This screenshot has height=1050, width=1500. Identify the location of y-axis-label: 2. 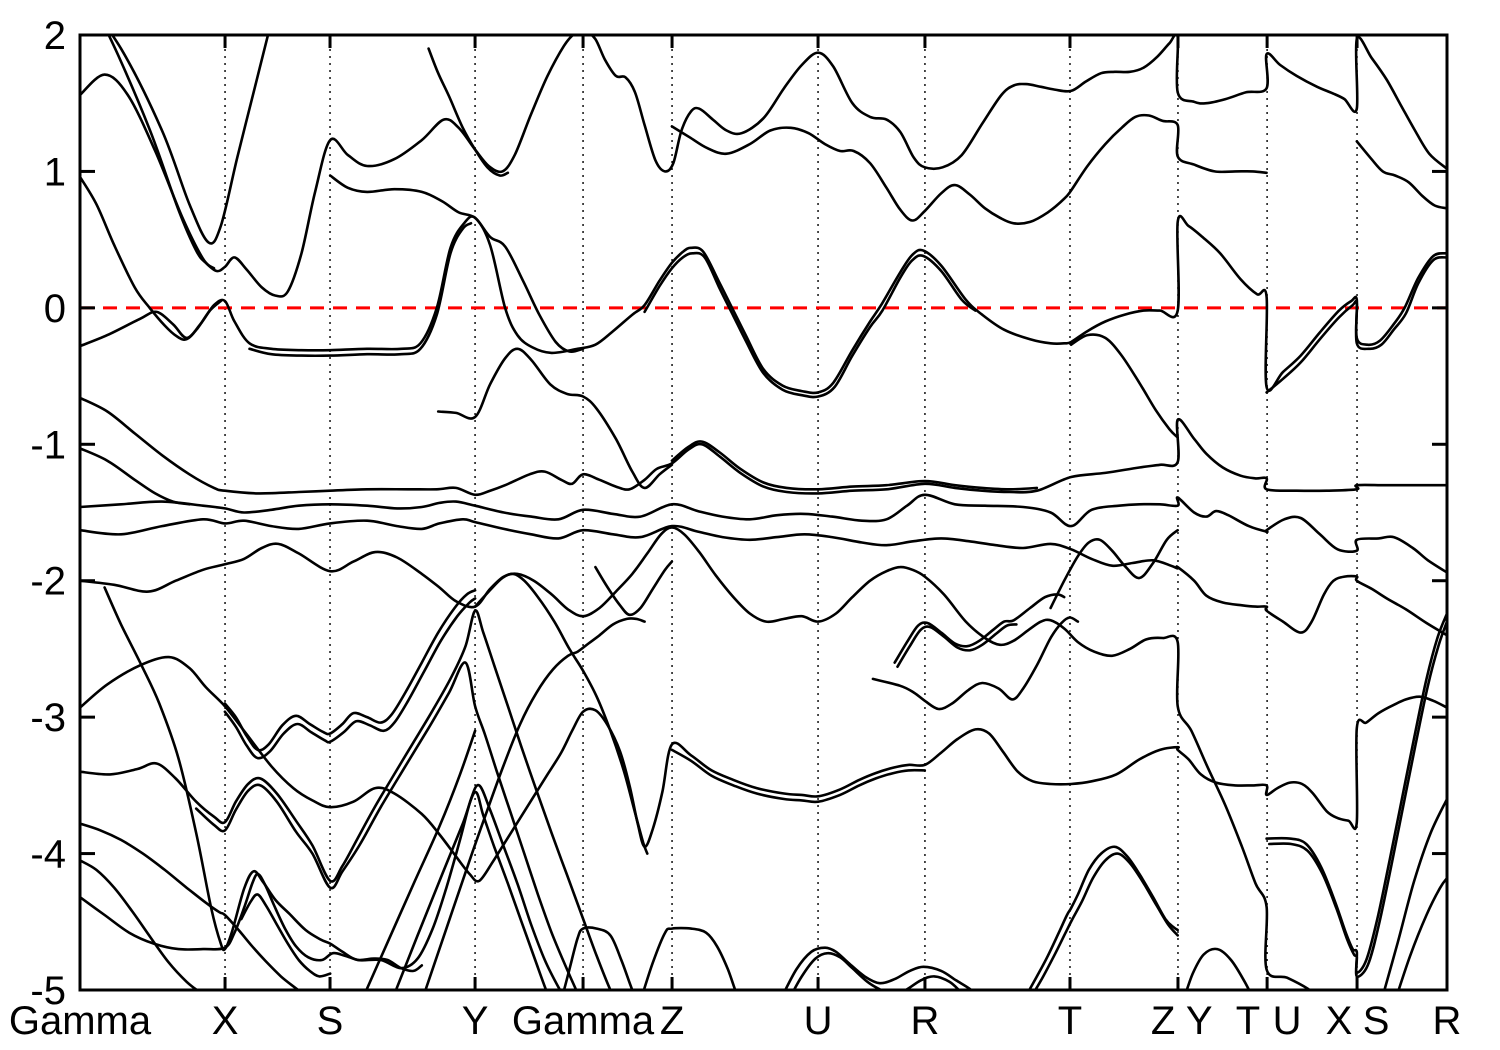
(55, 36).